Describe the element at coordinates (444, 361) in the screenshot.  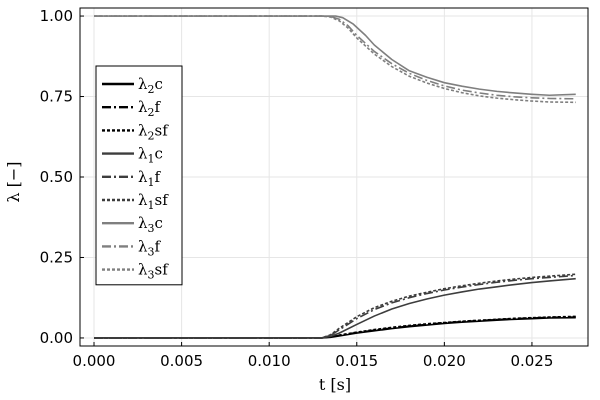
I see `x-tick-label: 0.020` at that location.